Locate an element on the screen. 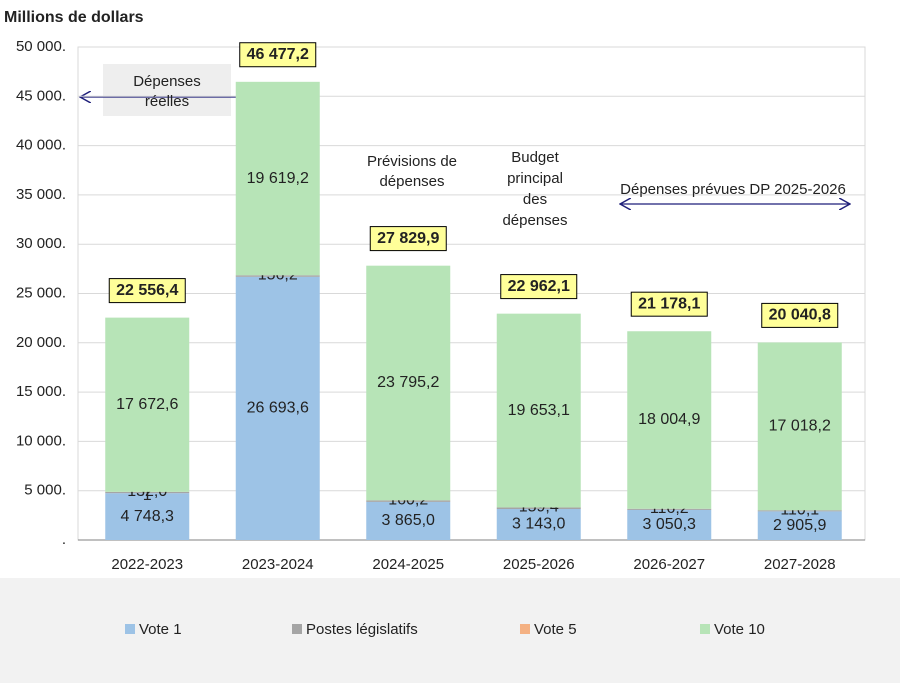 This screenshot has height=683, width=900. y-tick-label: 35 000. is located at coordinates (41, 194).